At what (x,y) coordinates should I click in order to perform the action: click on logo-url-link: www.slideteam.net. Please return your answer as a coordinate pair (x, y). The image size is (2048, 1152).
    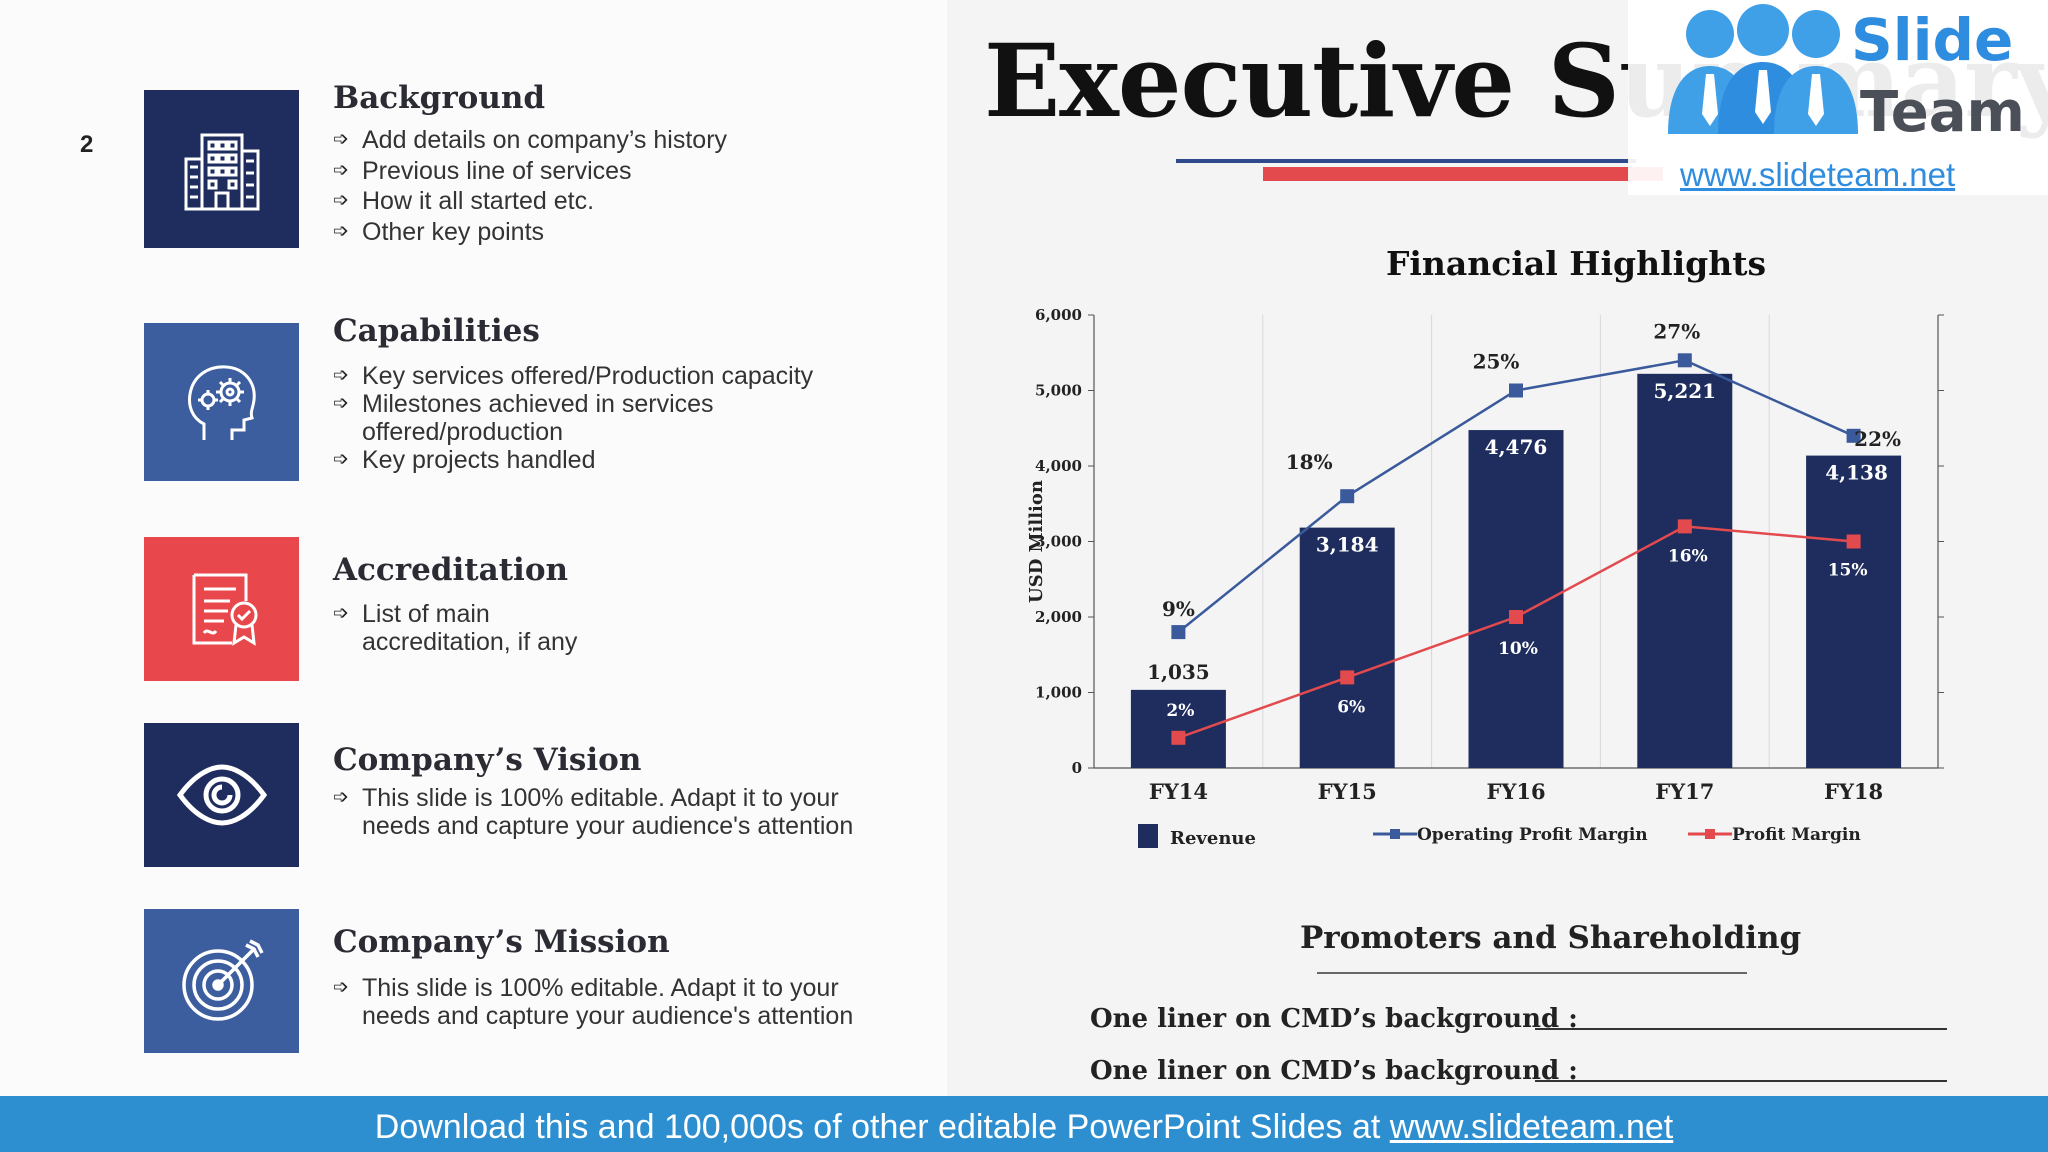
    Looking at the image, I should click on (1818, 174).